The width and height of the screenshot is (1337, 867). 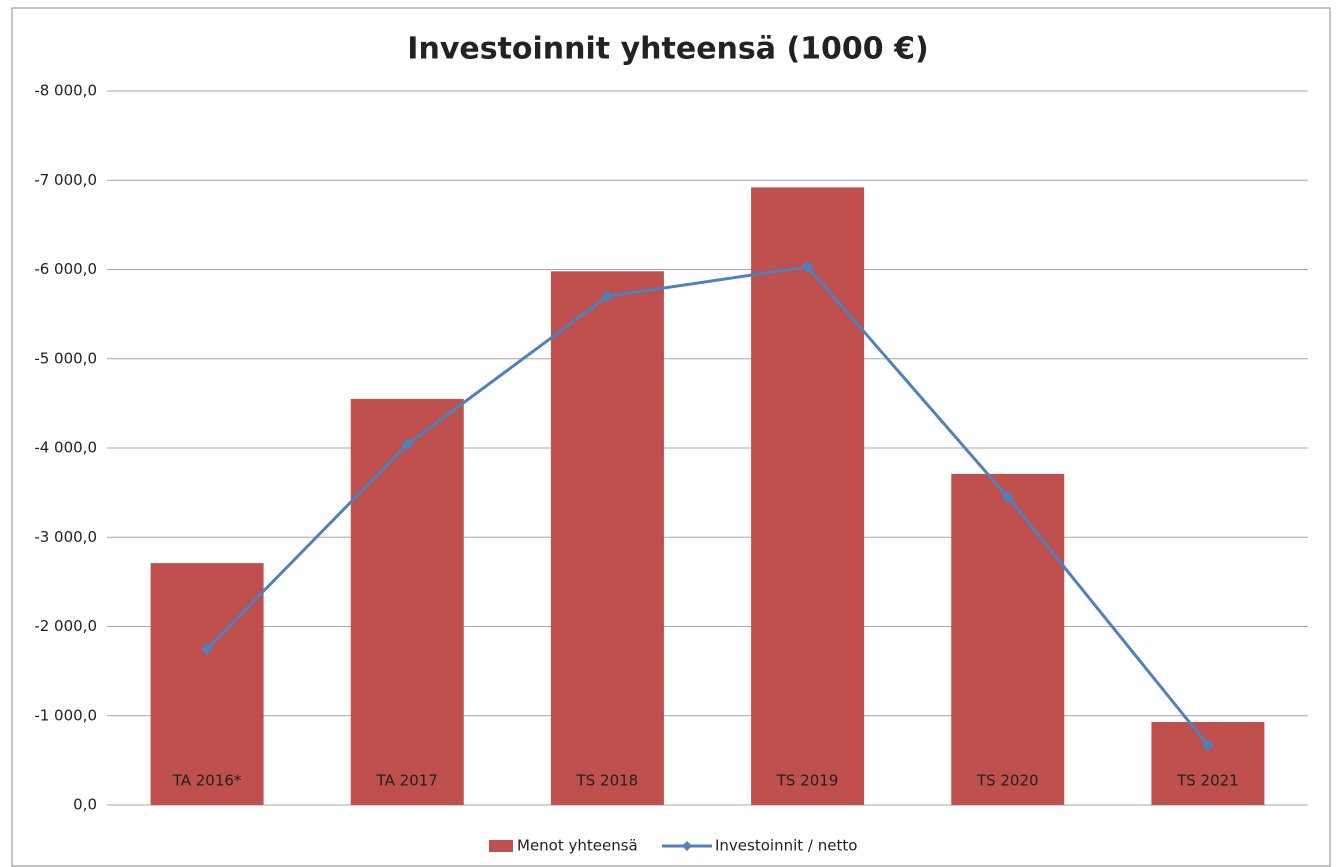 I want to click on y-tick-label: -5 000,0, so click(x=65, y=358).